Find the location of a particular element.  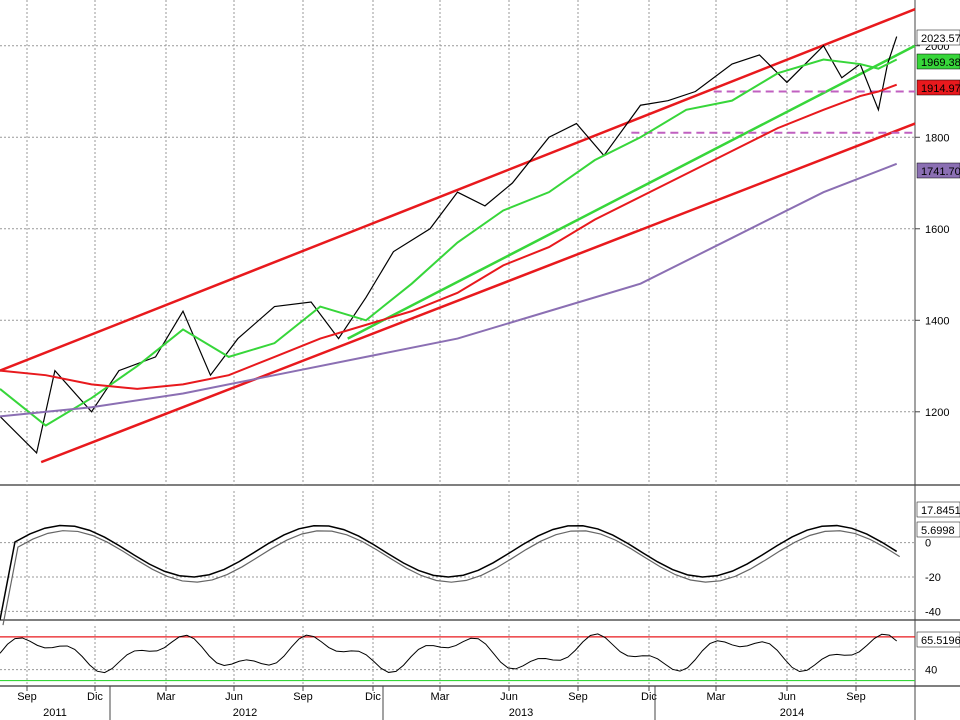

y-tick-price-2: 1600 is located at coordinates (937, 230).